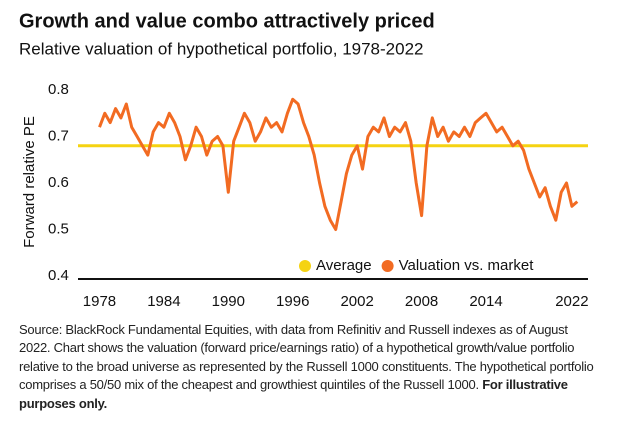 Image resolution: width=617 pixels, height=435 pixels. What do you see at coordinates (467, 265) in the screenshot?
I see `legend-label: Valuation vs. market` at bounding box center [467, 265].